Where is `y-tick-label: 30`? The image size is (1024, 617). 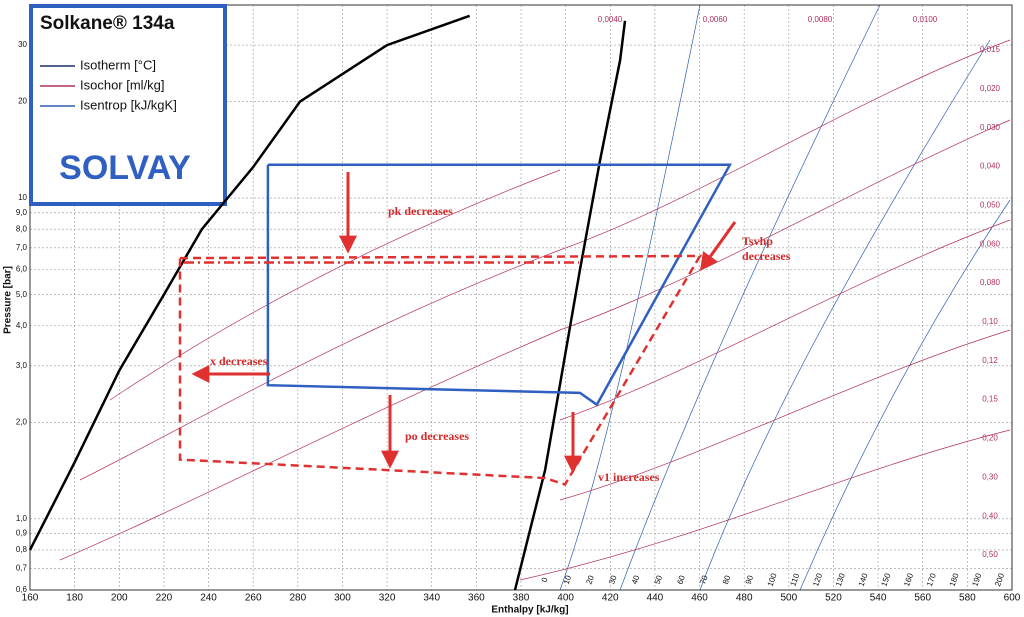
y-tick-label: 30 is located at coordinates (22, 44).